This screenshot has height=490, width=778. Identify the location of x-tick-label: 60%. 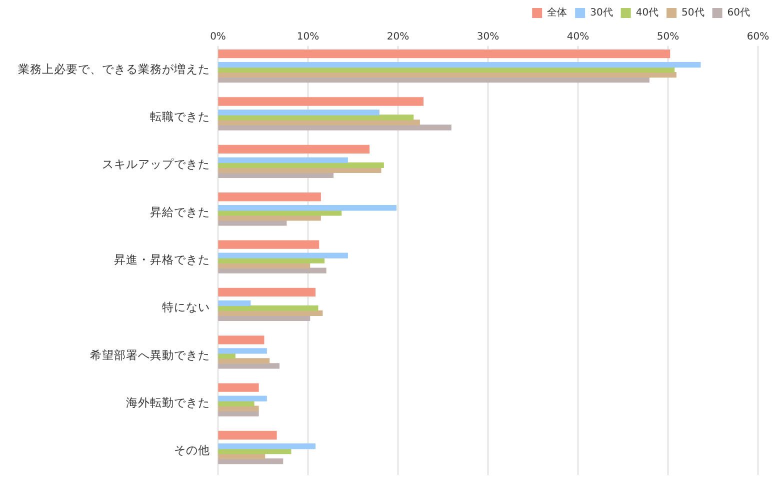
(758, 37).